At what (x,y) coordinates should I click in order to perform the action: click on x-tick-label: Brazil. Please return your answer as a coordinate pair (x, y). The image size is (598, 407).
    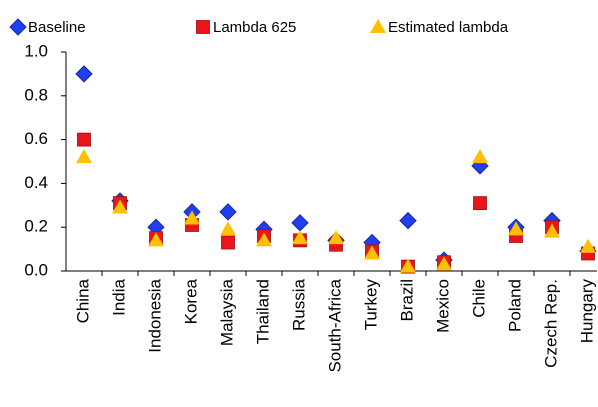
    Looking at the image, I should click on (406, 300).